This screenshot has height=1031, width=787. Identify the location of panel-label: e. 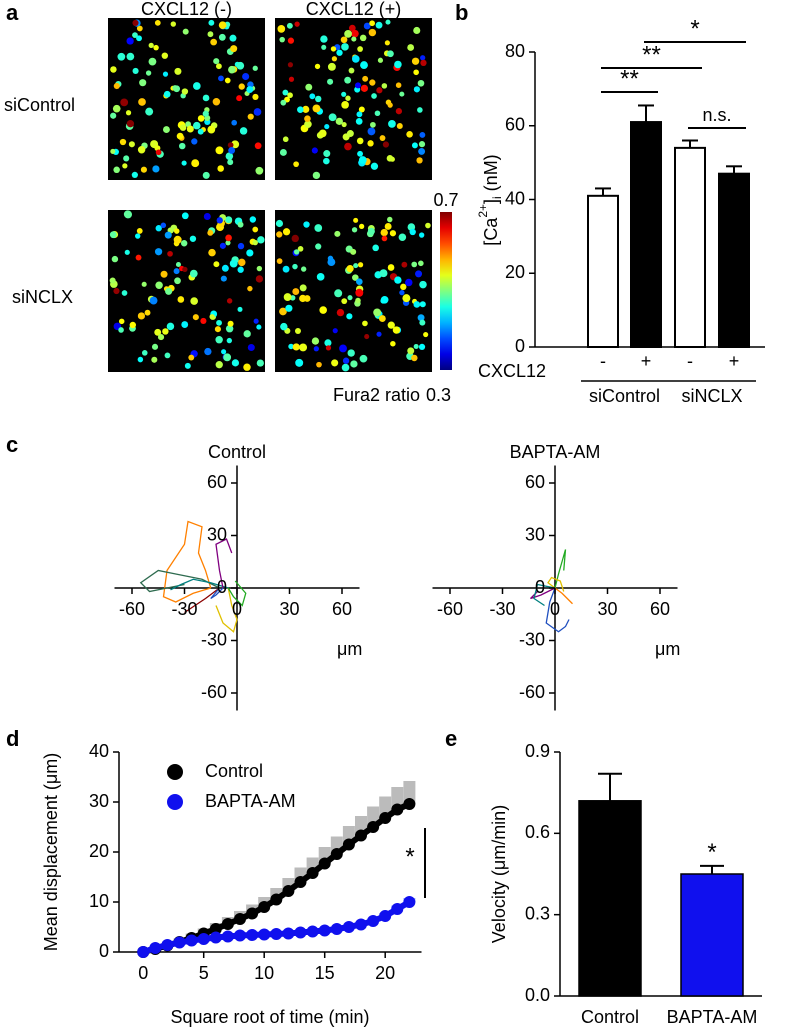
(451, 738).